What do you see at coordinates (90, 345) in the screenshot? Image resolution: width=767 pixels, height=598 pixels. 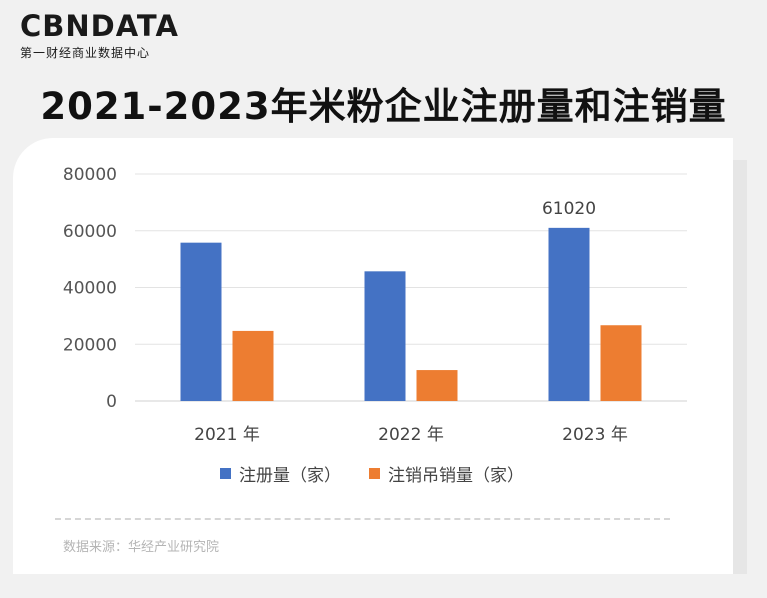 I see `y-tick-label: 20000` at bounding box center [90, 345].